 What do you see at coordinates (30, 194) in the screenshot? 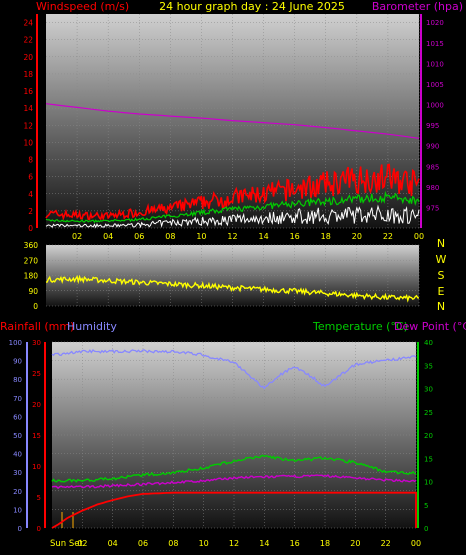
I see `windspeed-tick-label: 4` at bounding box center [30, 194].